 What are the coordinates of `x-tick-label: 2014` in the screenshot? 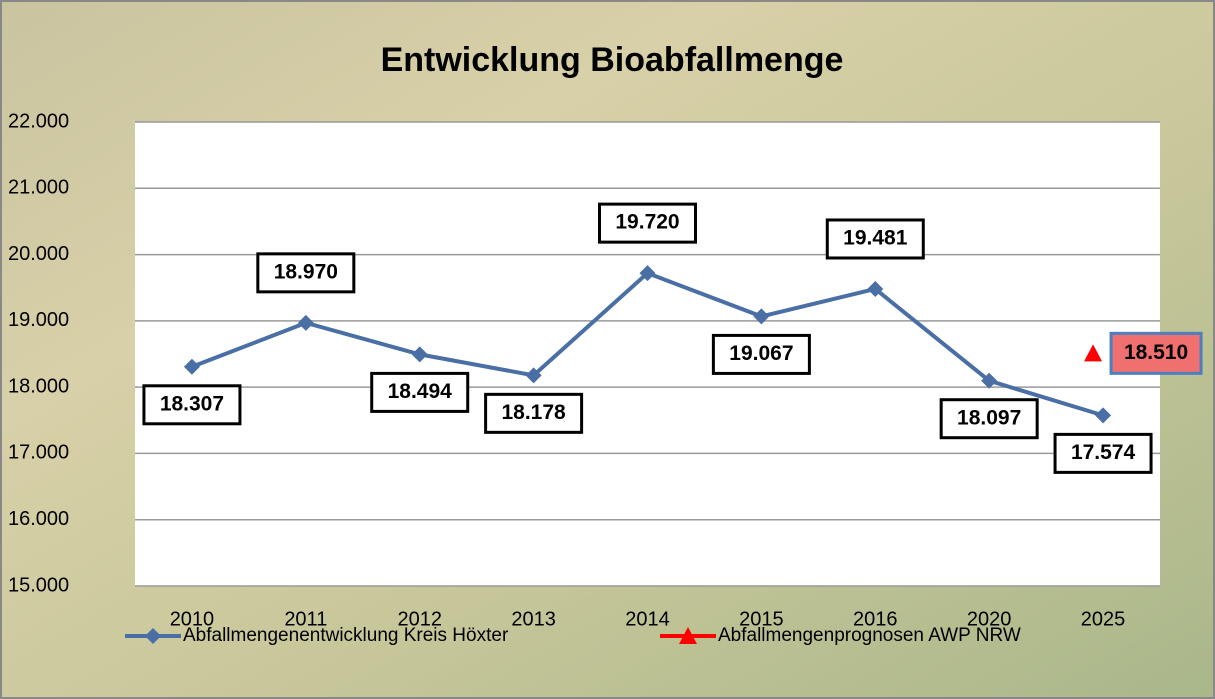 It's located at (647, 619).